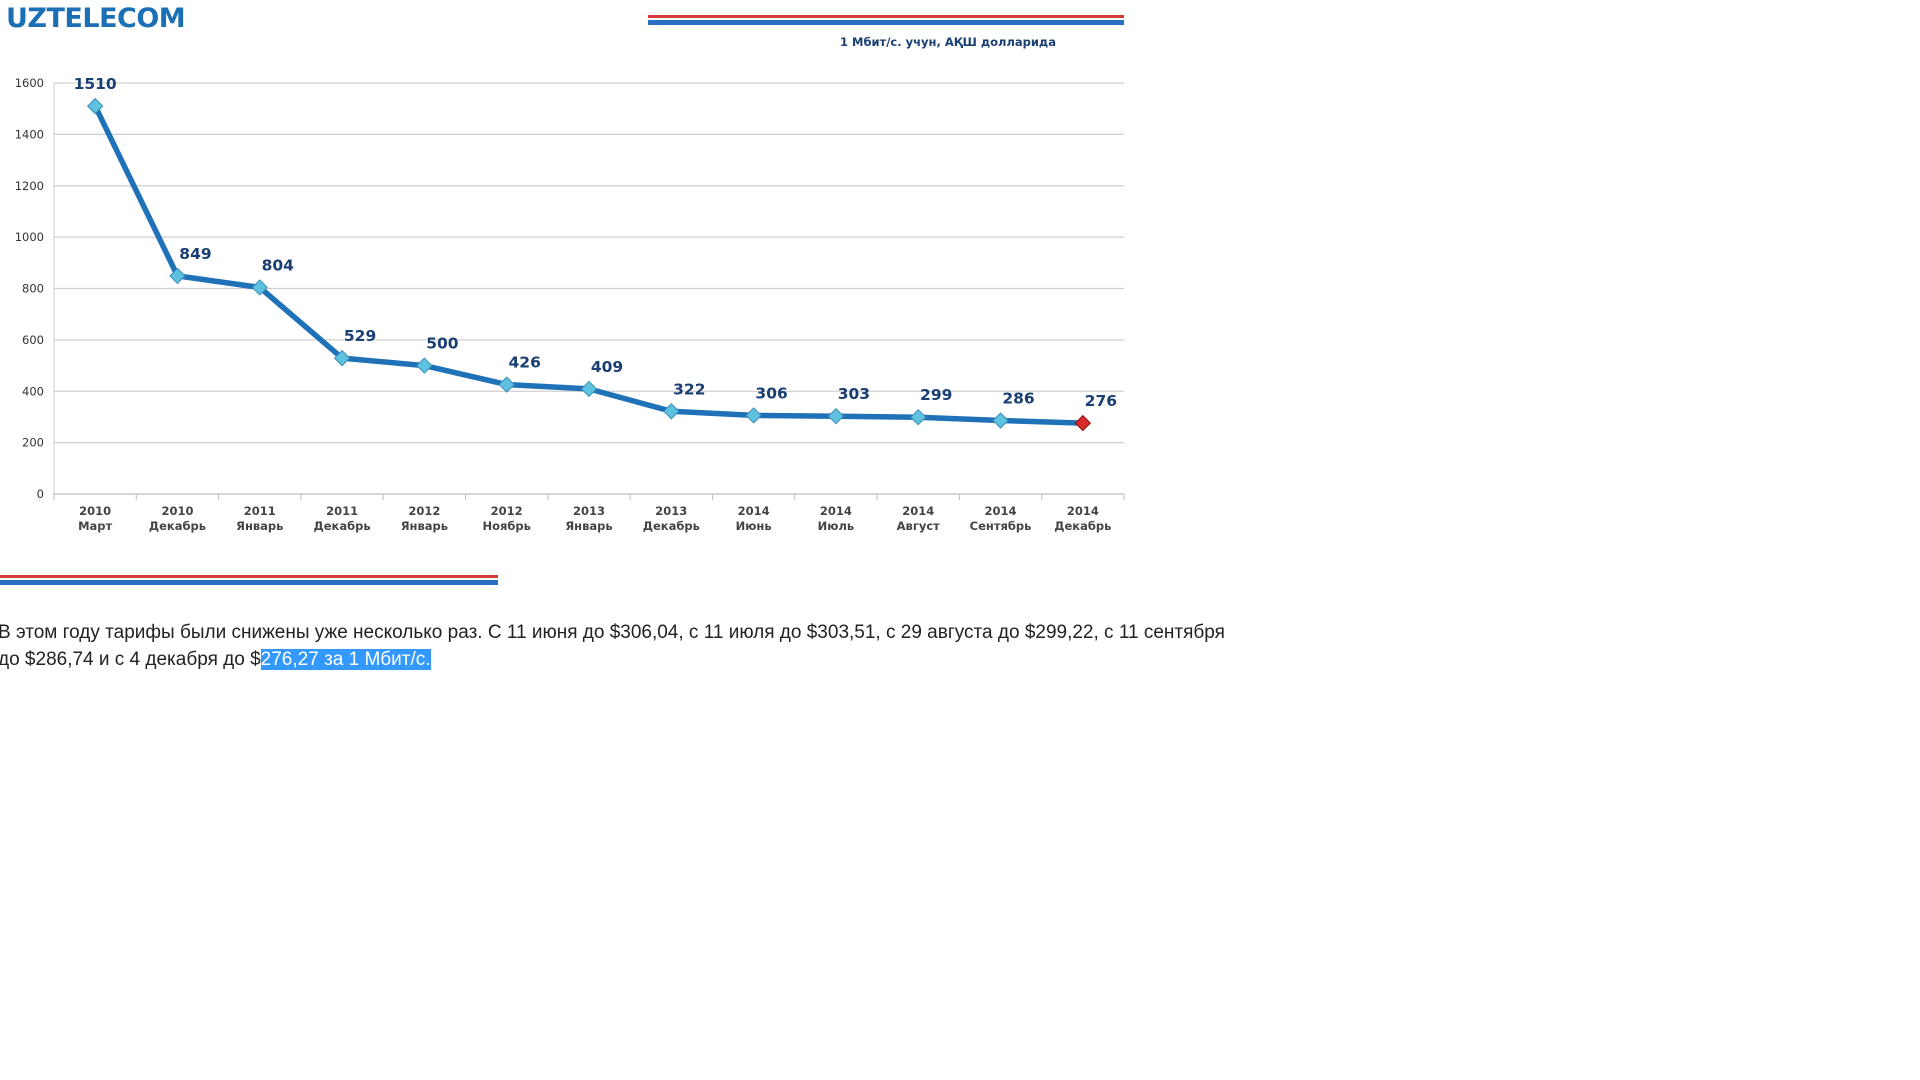  What do you see at coordinates (525, 363) in the screenshot?
I see `data-label: 426` at bounding box center [525, 363].